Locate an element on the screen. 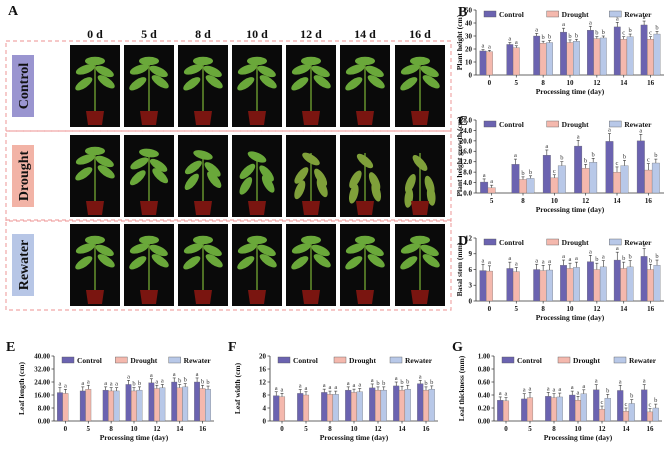 The height and width of the screenshot is (472, 669). x-tick-label: 14 is located at coordinates (624, 309).